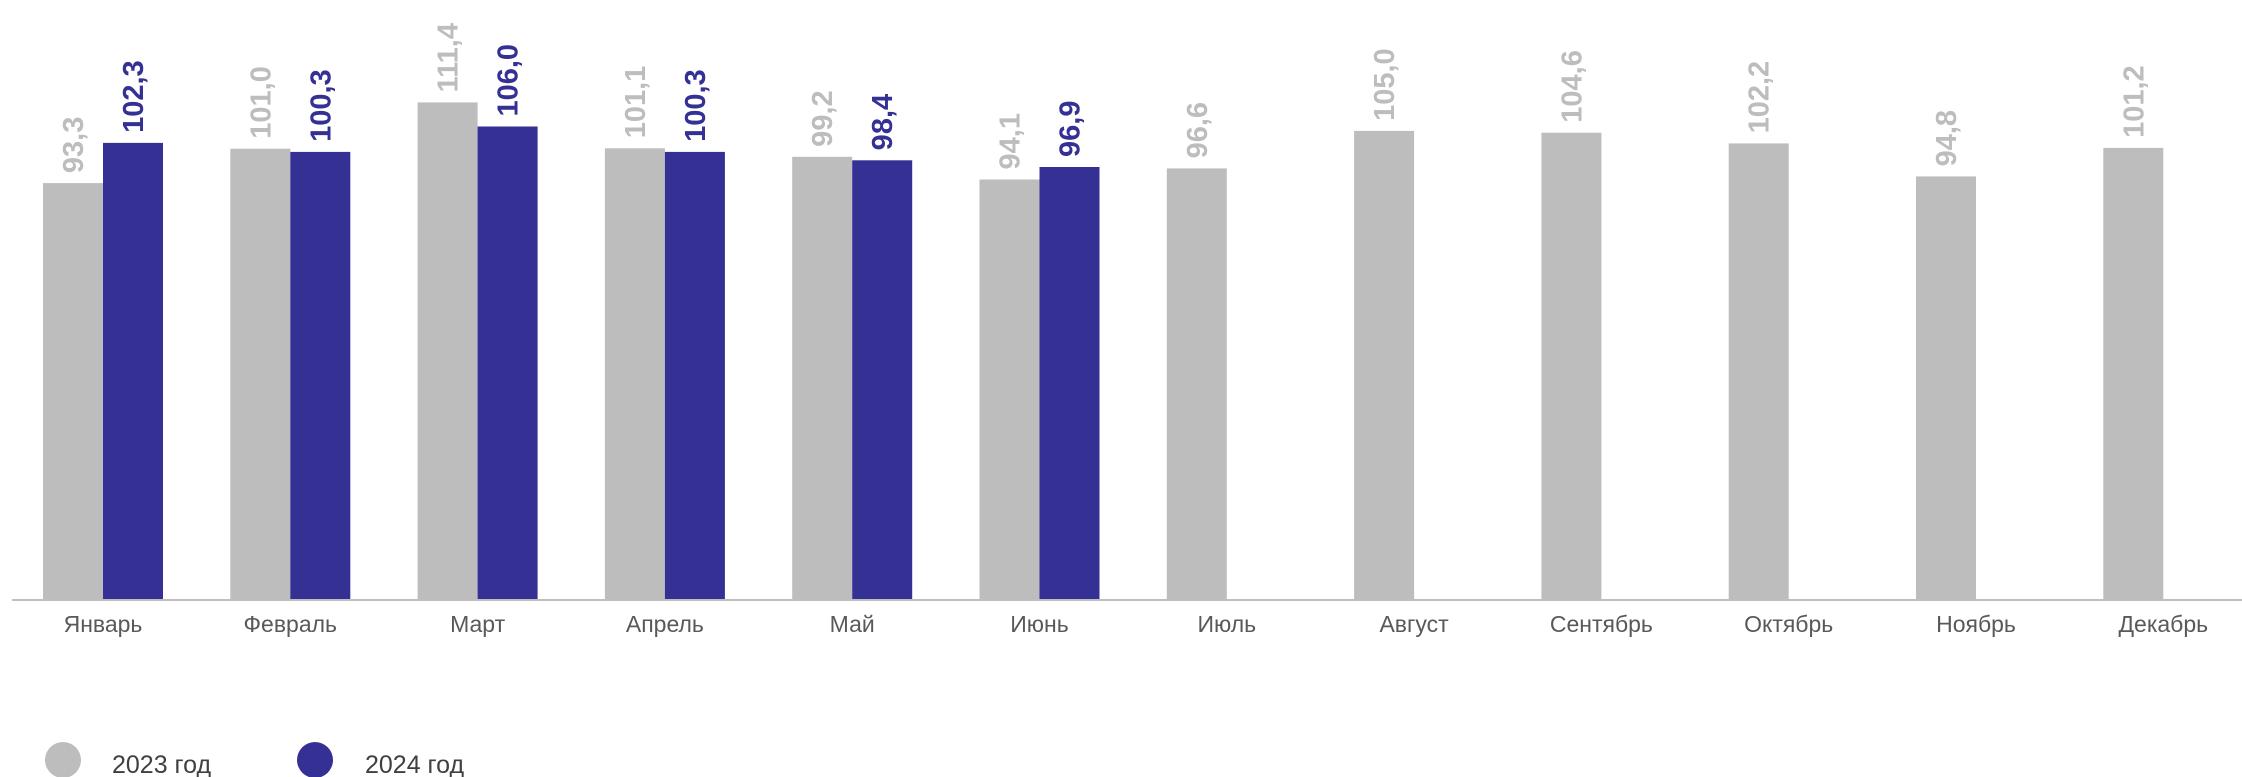 Image resolution: width=2242 pixels, height=777 pixels. Describe the element at coordinates (414, 764) in the screenshot. I see `legend-label-2024: 2024 год` at that location.